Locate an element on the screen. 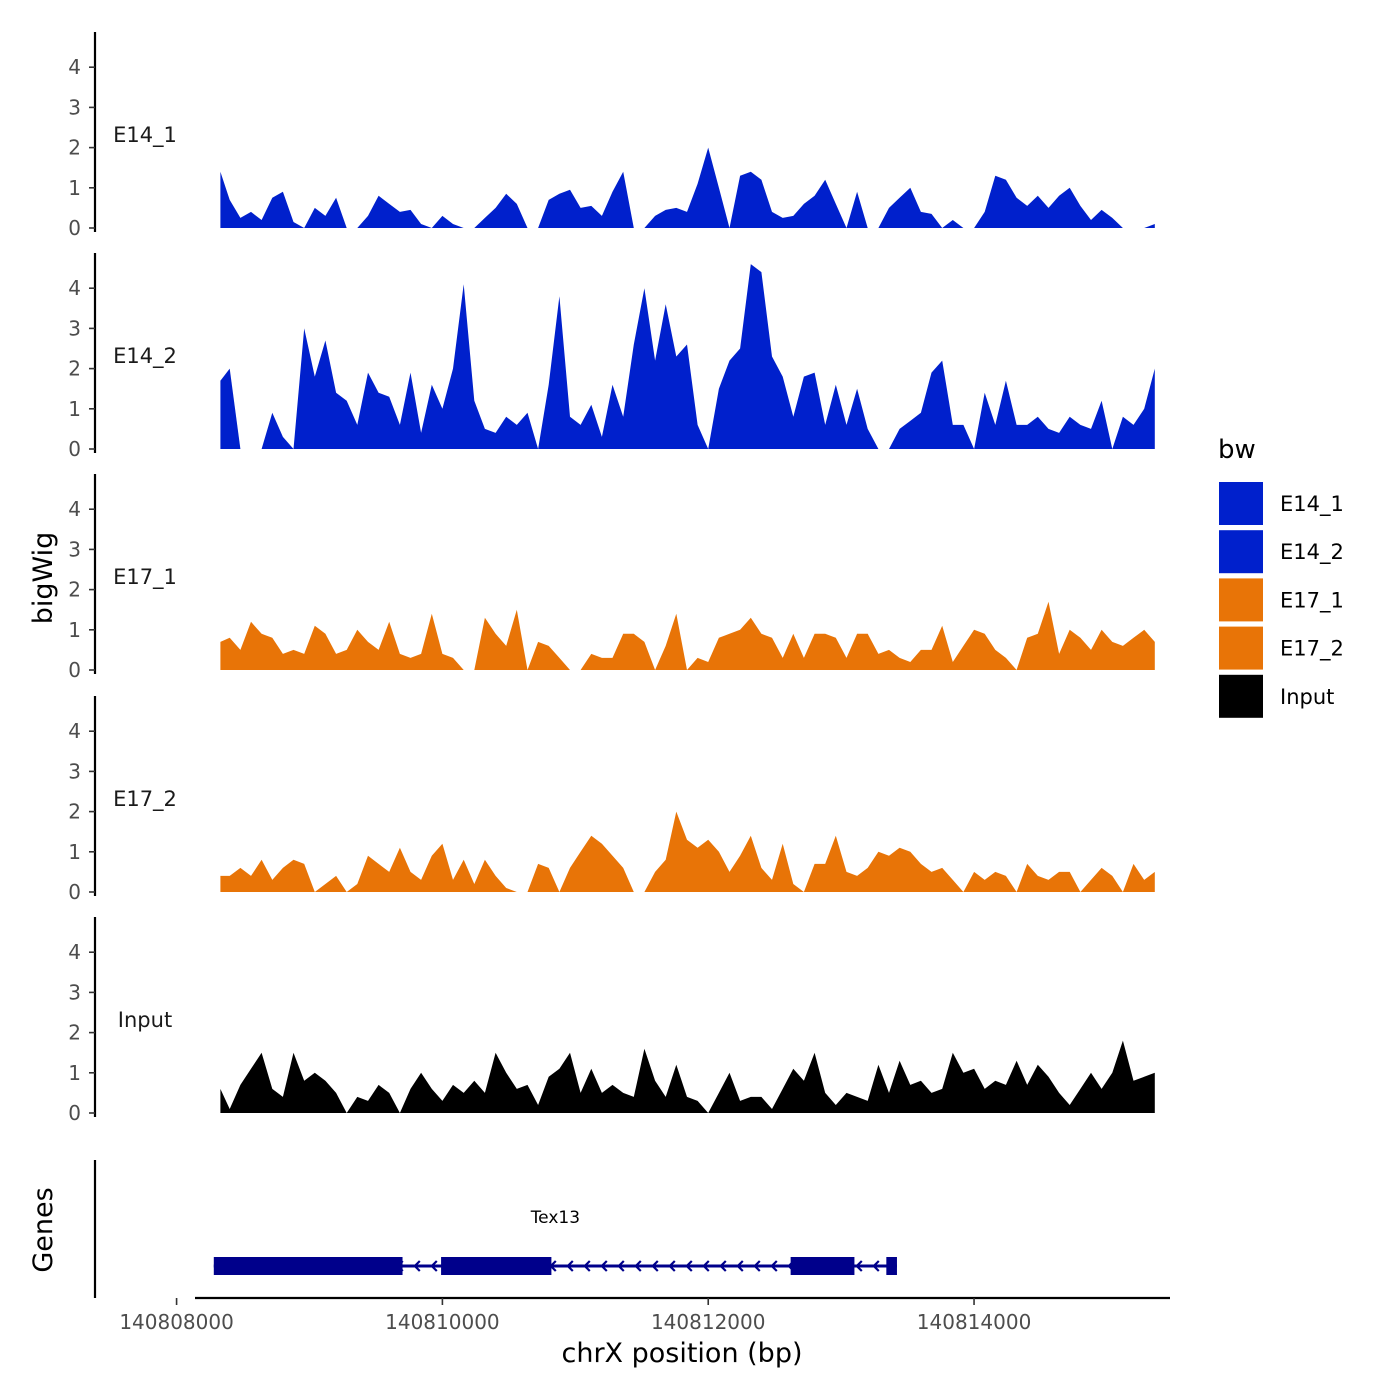  legend-label-input: Input is located at coordinates (1307, 697).